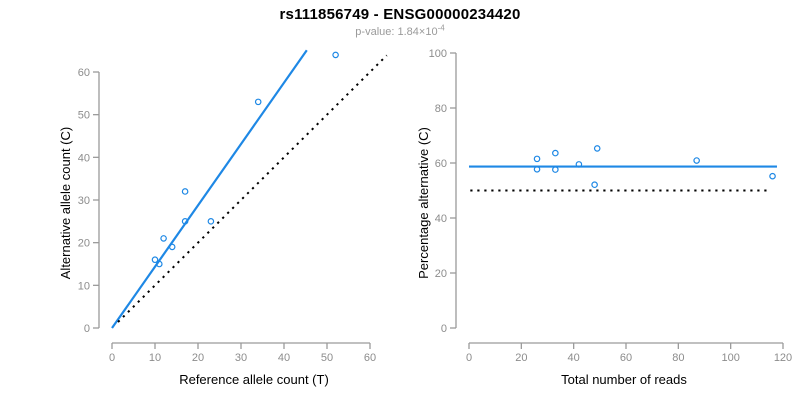  Describe the element at coordinates (441, 109) in the screenshot. I see `y-tick-label: 80` at that location.